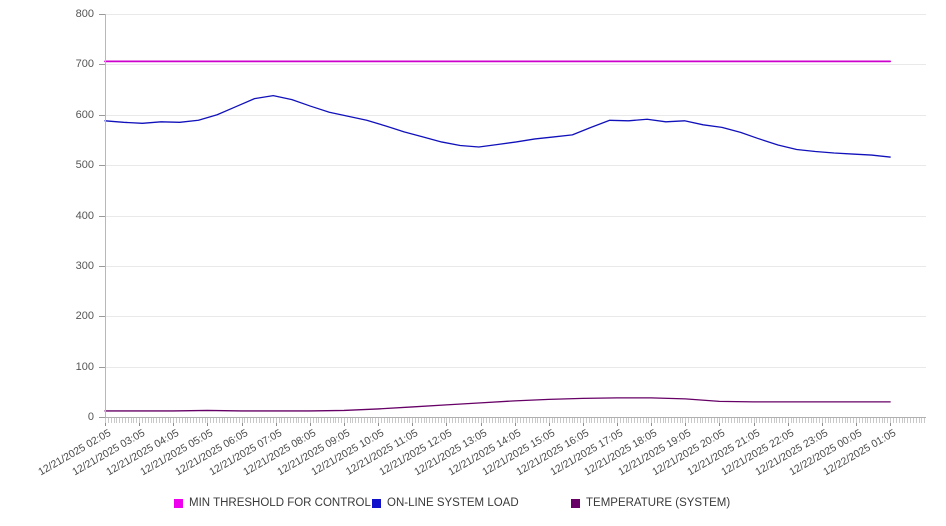  Describe the element at coordinates (84, 366) in the screenshot. I see `y-tick-label: 100` at that location.